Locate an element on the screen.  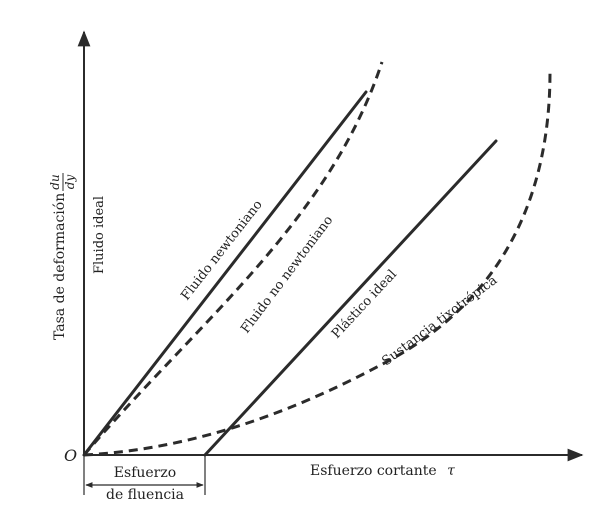
x-axis-label-text: Esfuerzo cortante is located at coordinates (373, 471).